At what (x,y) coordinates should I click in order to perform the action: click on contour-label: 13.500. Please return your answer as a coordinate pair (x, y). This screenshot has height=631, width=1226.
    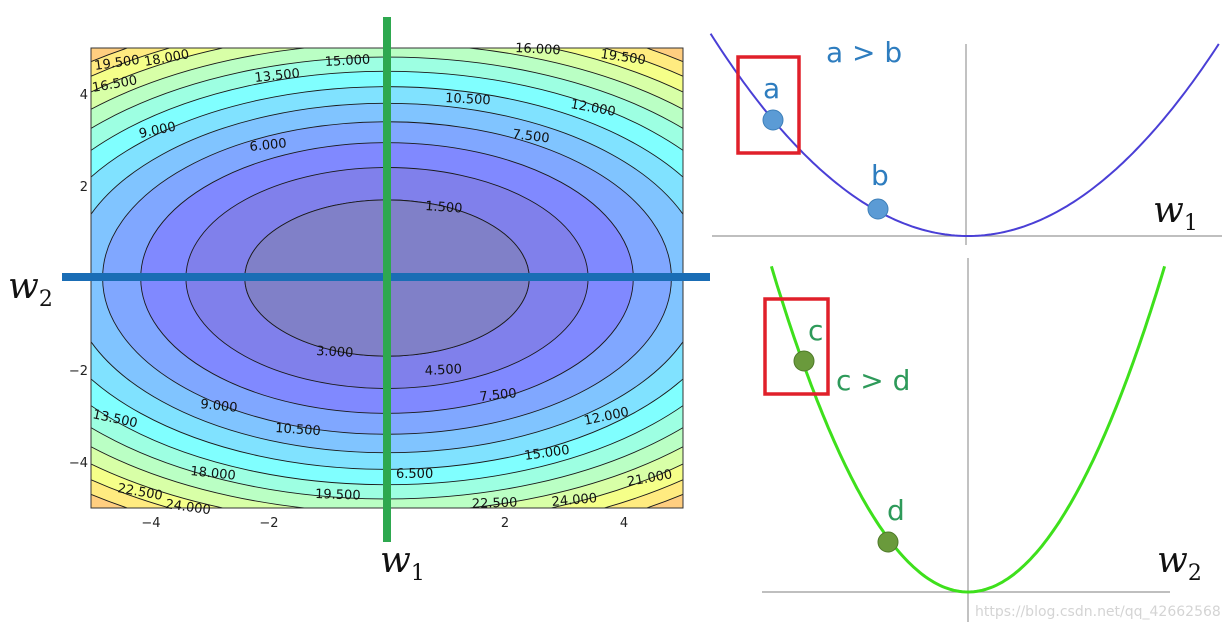
    Looking at the image, I should click on (277, 76).